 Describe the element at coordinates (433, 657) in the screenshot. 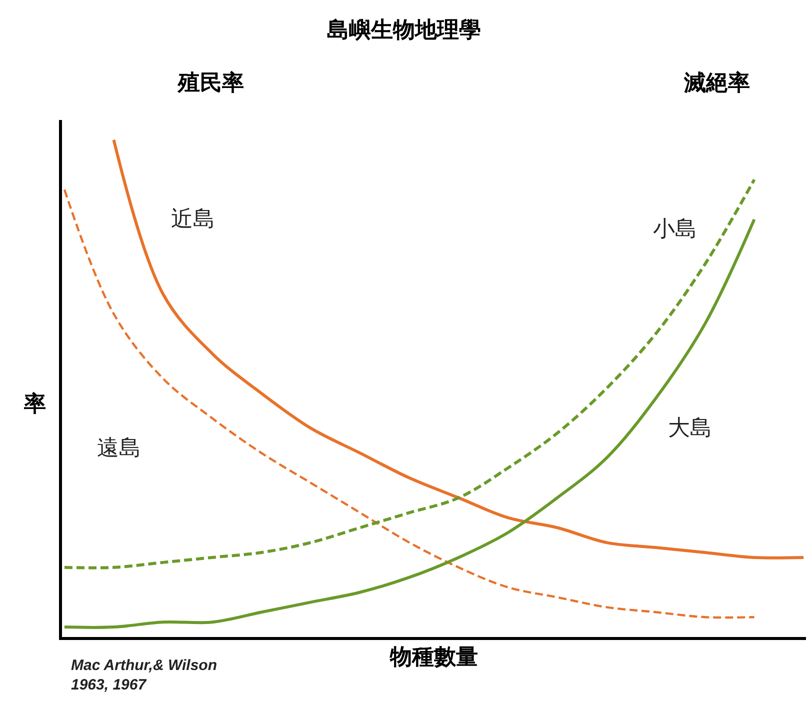

I see `x-axis-title: 物種數量` at that location.